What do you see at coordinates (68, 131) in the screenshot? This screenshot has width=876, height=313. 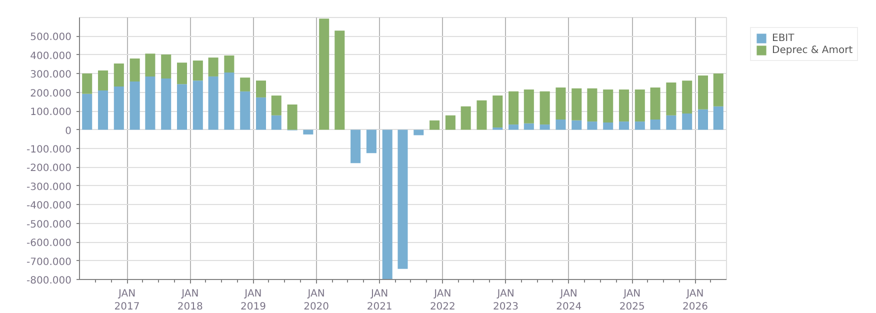 I see `y-tick-label: 0` at bounding box center [68, 131].